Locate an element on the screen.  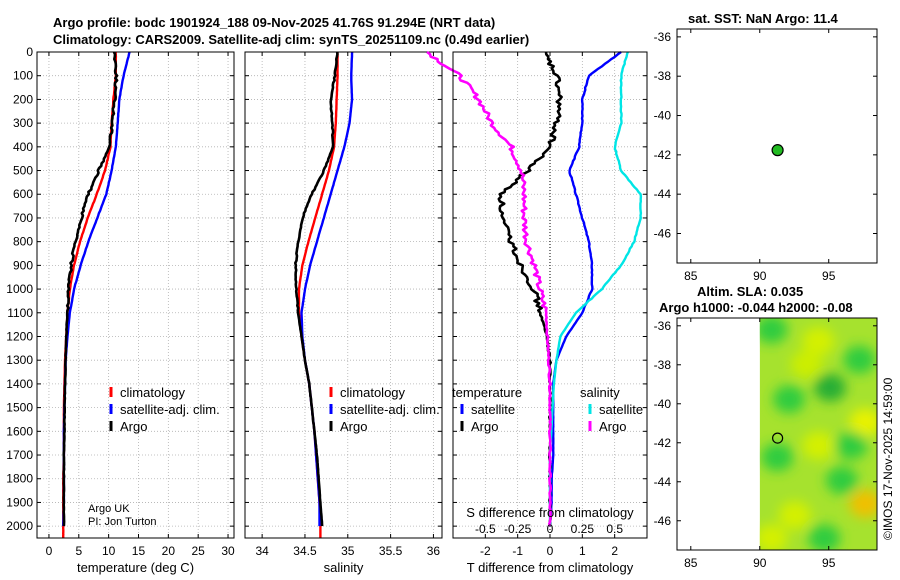
x-axis-label: T difference from climatology is located at coordinates (550, 567).